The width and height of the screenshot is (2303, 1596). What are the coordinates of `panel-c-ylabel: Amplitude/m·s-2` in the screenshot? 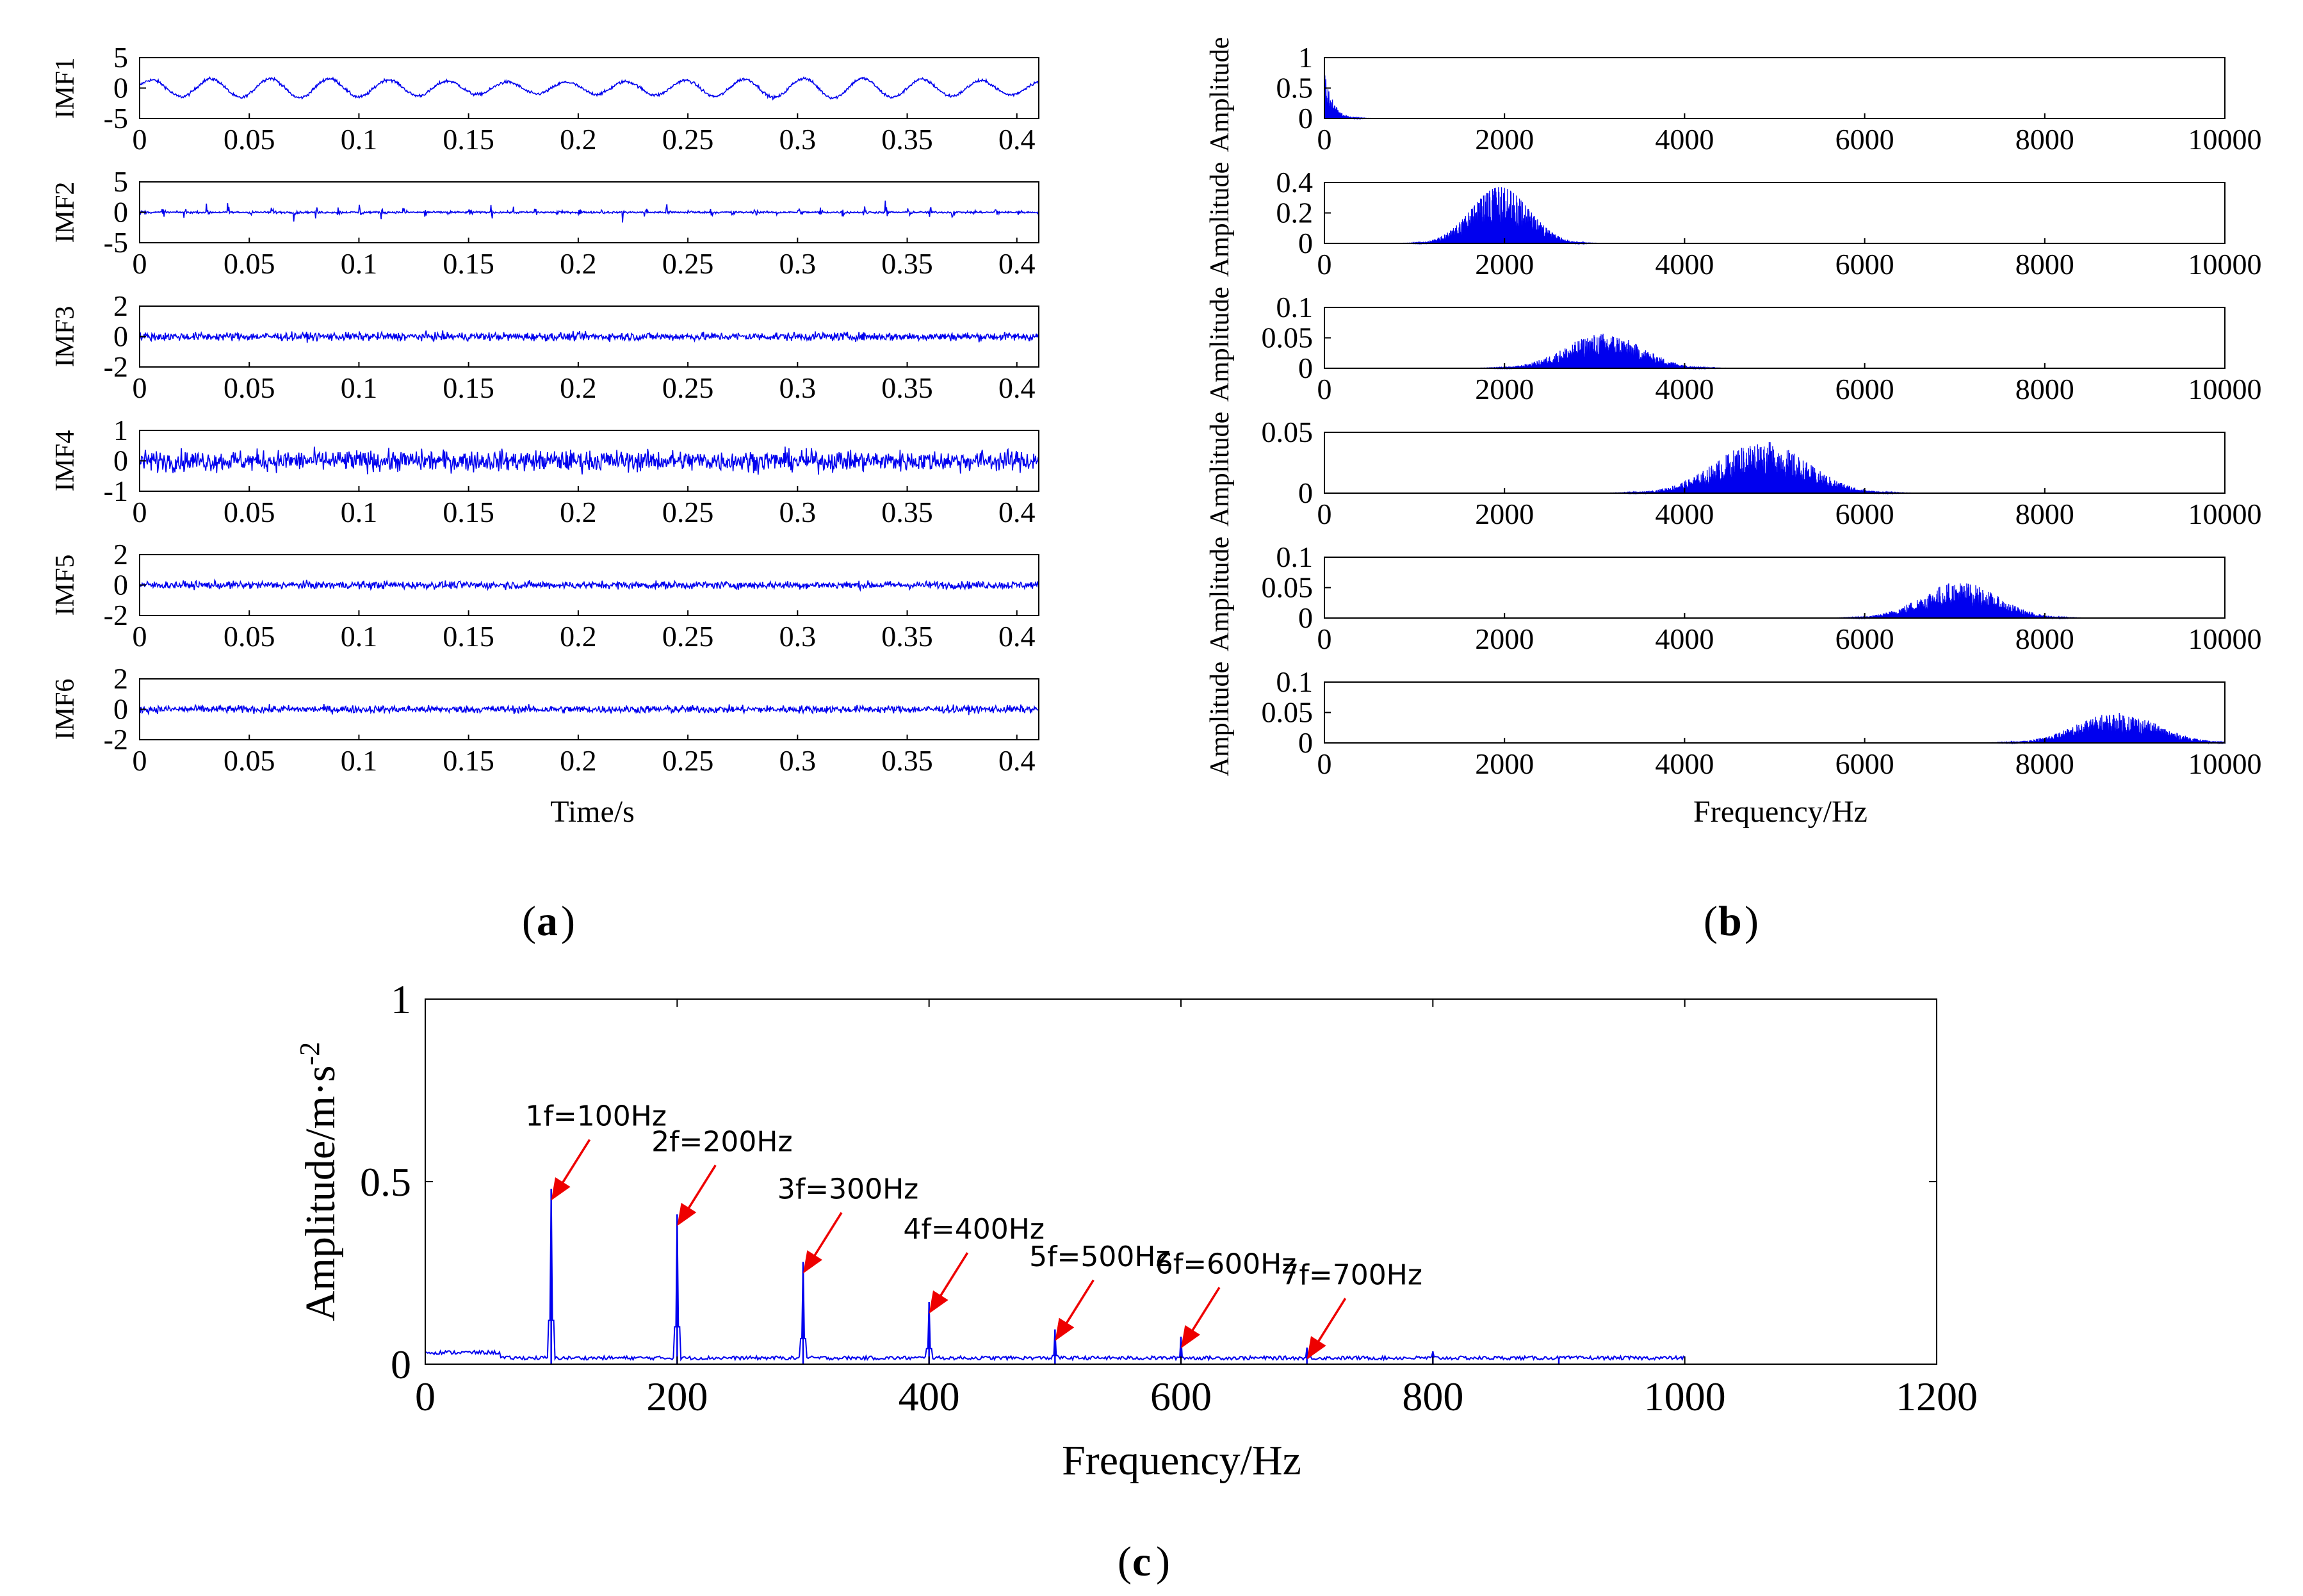 It's located at (319, 1181).